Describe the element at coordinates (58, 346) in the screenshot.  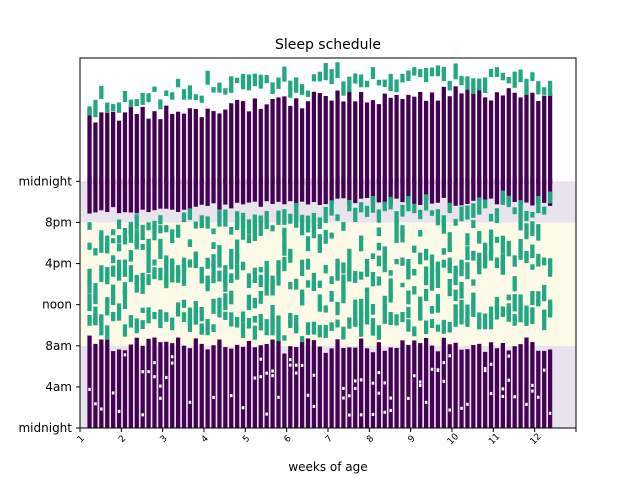
I see `y-tick-label: 8am` at that location.